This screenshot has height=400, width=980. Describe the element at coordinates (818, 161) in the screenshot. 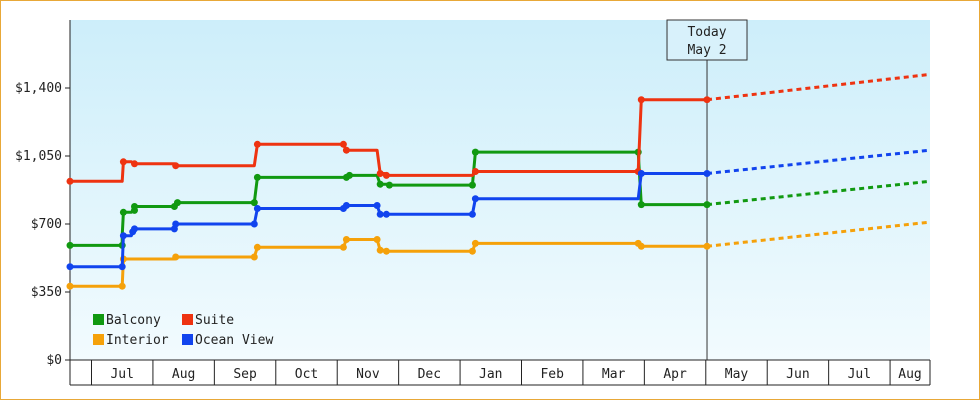

I see `forecast-line-ocean-view` at that location.